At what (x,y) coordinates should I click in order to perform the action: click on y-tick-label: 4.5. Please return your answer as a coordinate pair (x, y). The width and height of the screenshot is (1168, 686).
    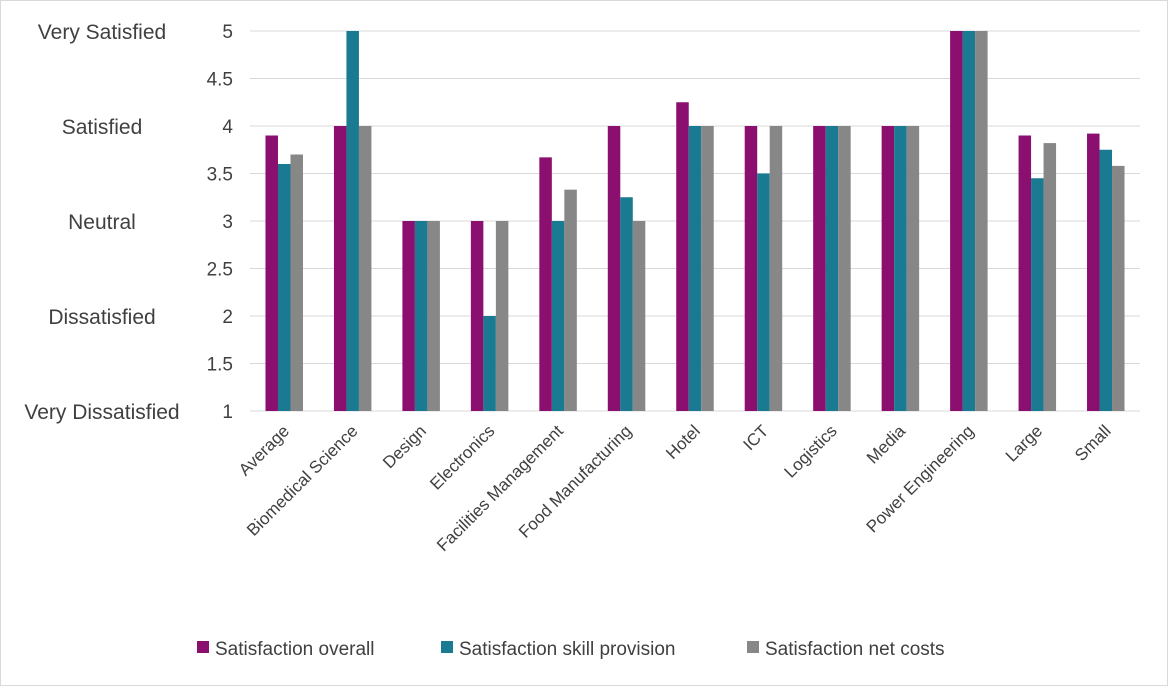
    Looking at the image, I should click on (220, 80).